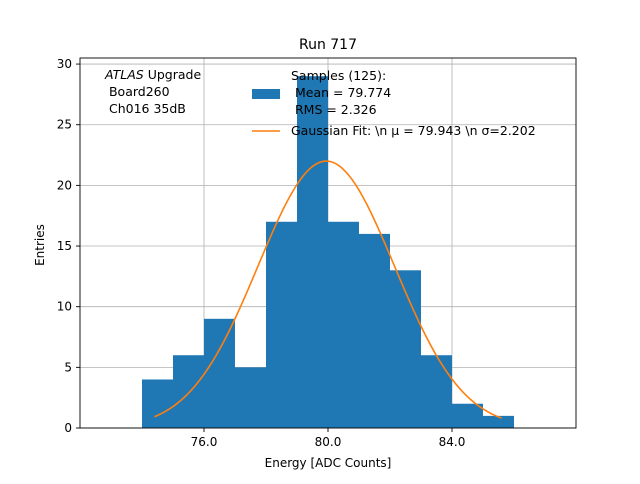 Image resolution: width=640 pixels, height=484 pixels. I want to click on atlas-annotation: ATLAS Upgrade Board260 Ch016 35dB, so click(152, 91).